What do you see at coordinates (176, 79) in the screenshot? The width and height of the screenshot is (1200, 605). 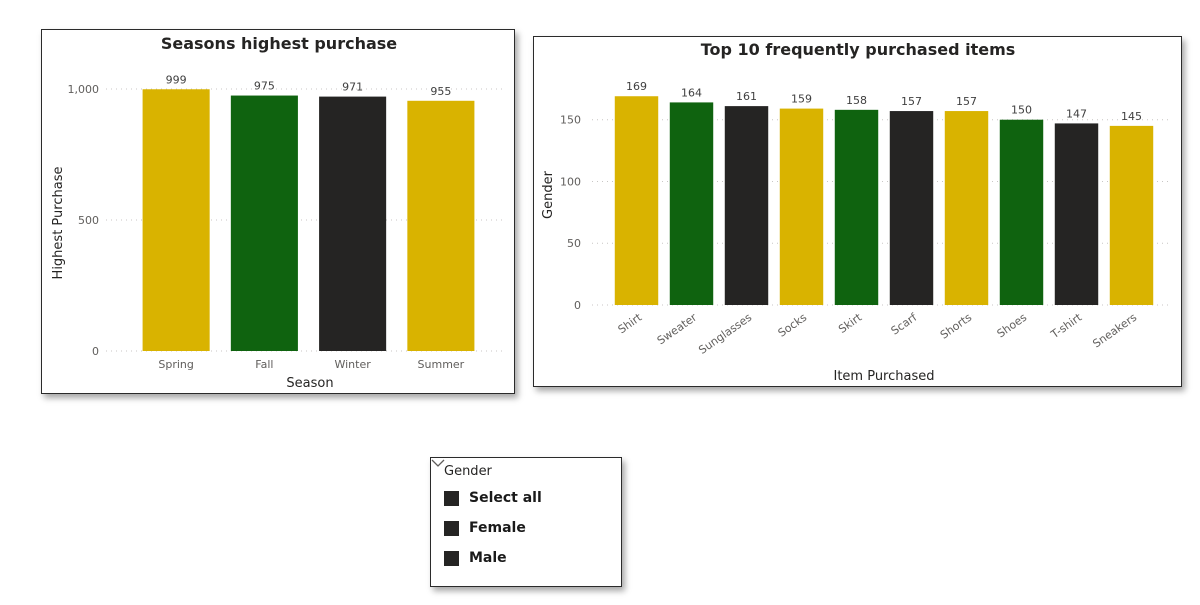 I see `data-label: 999` at bounding box center [176, 79].